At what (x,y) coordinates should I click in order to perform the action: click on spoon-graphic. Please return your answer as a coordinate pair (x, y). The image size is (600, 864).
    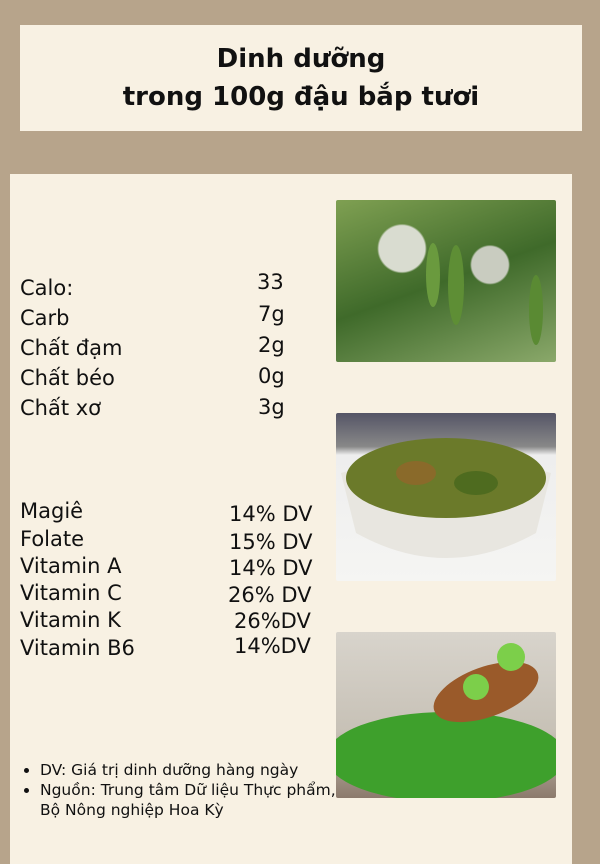
    Looking at the image, I should click on (446, 720).